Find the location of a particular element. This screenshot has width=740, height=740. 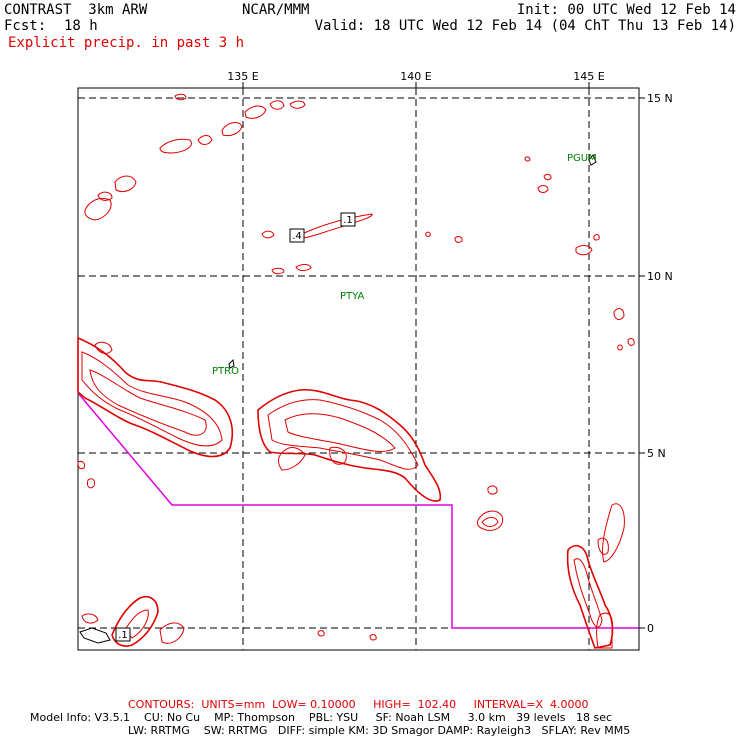

field-subtitle: Explicit precip. in past 3 h is located at coordinates (126, 43).